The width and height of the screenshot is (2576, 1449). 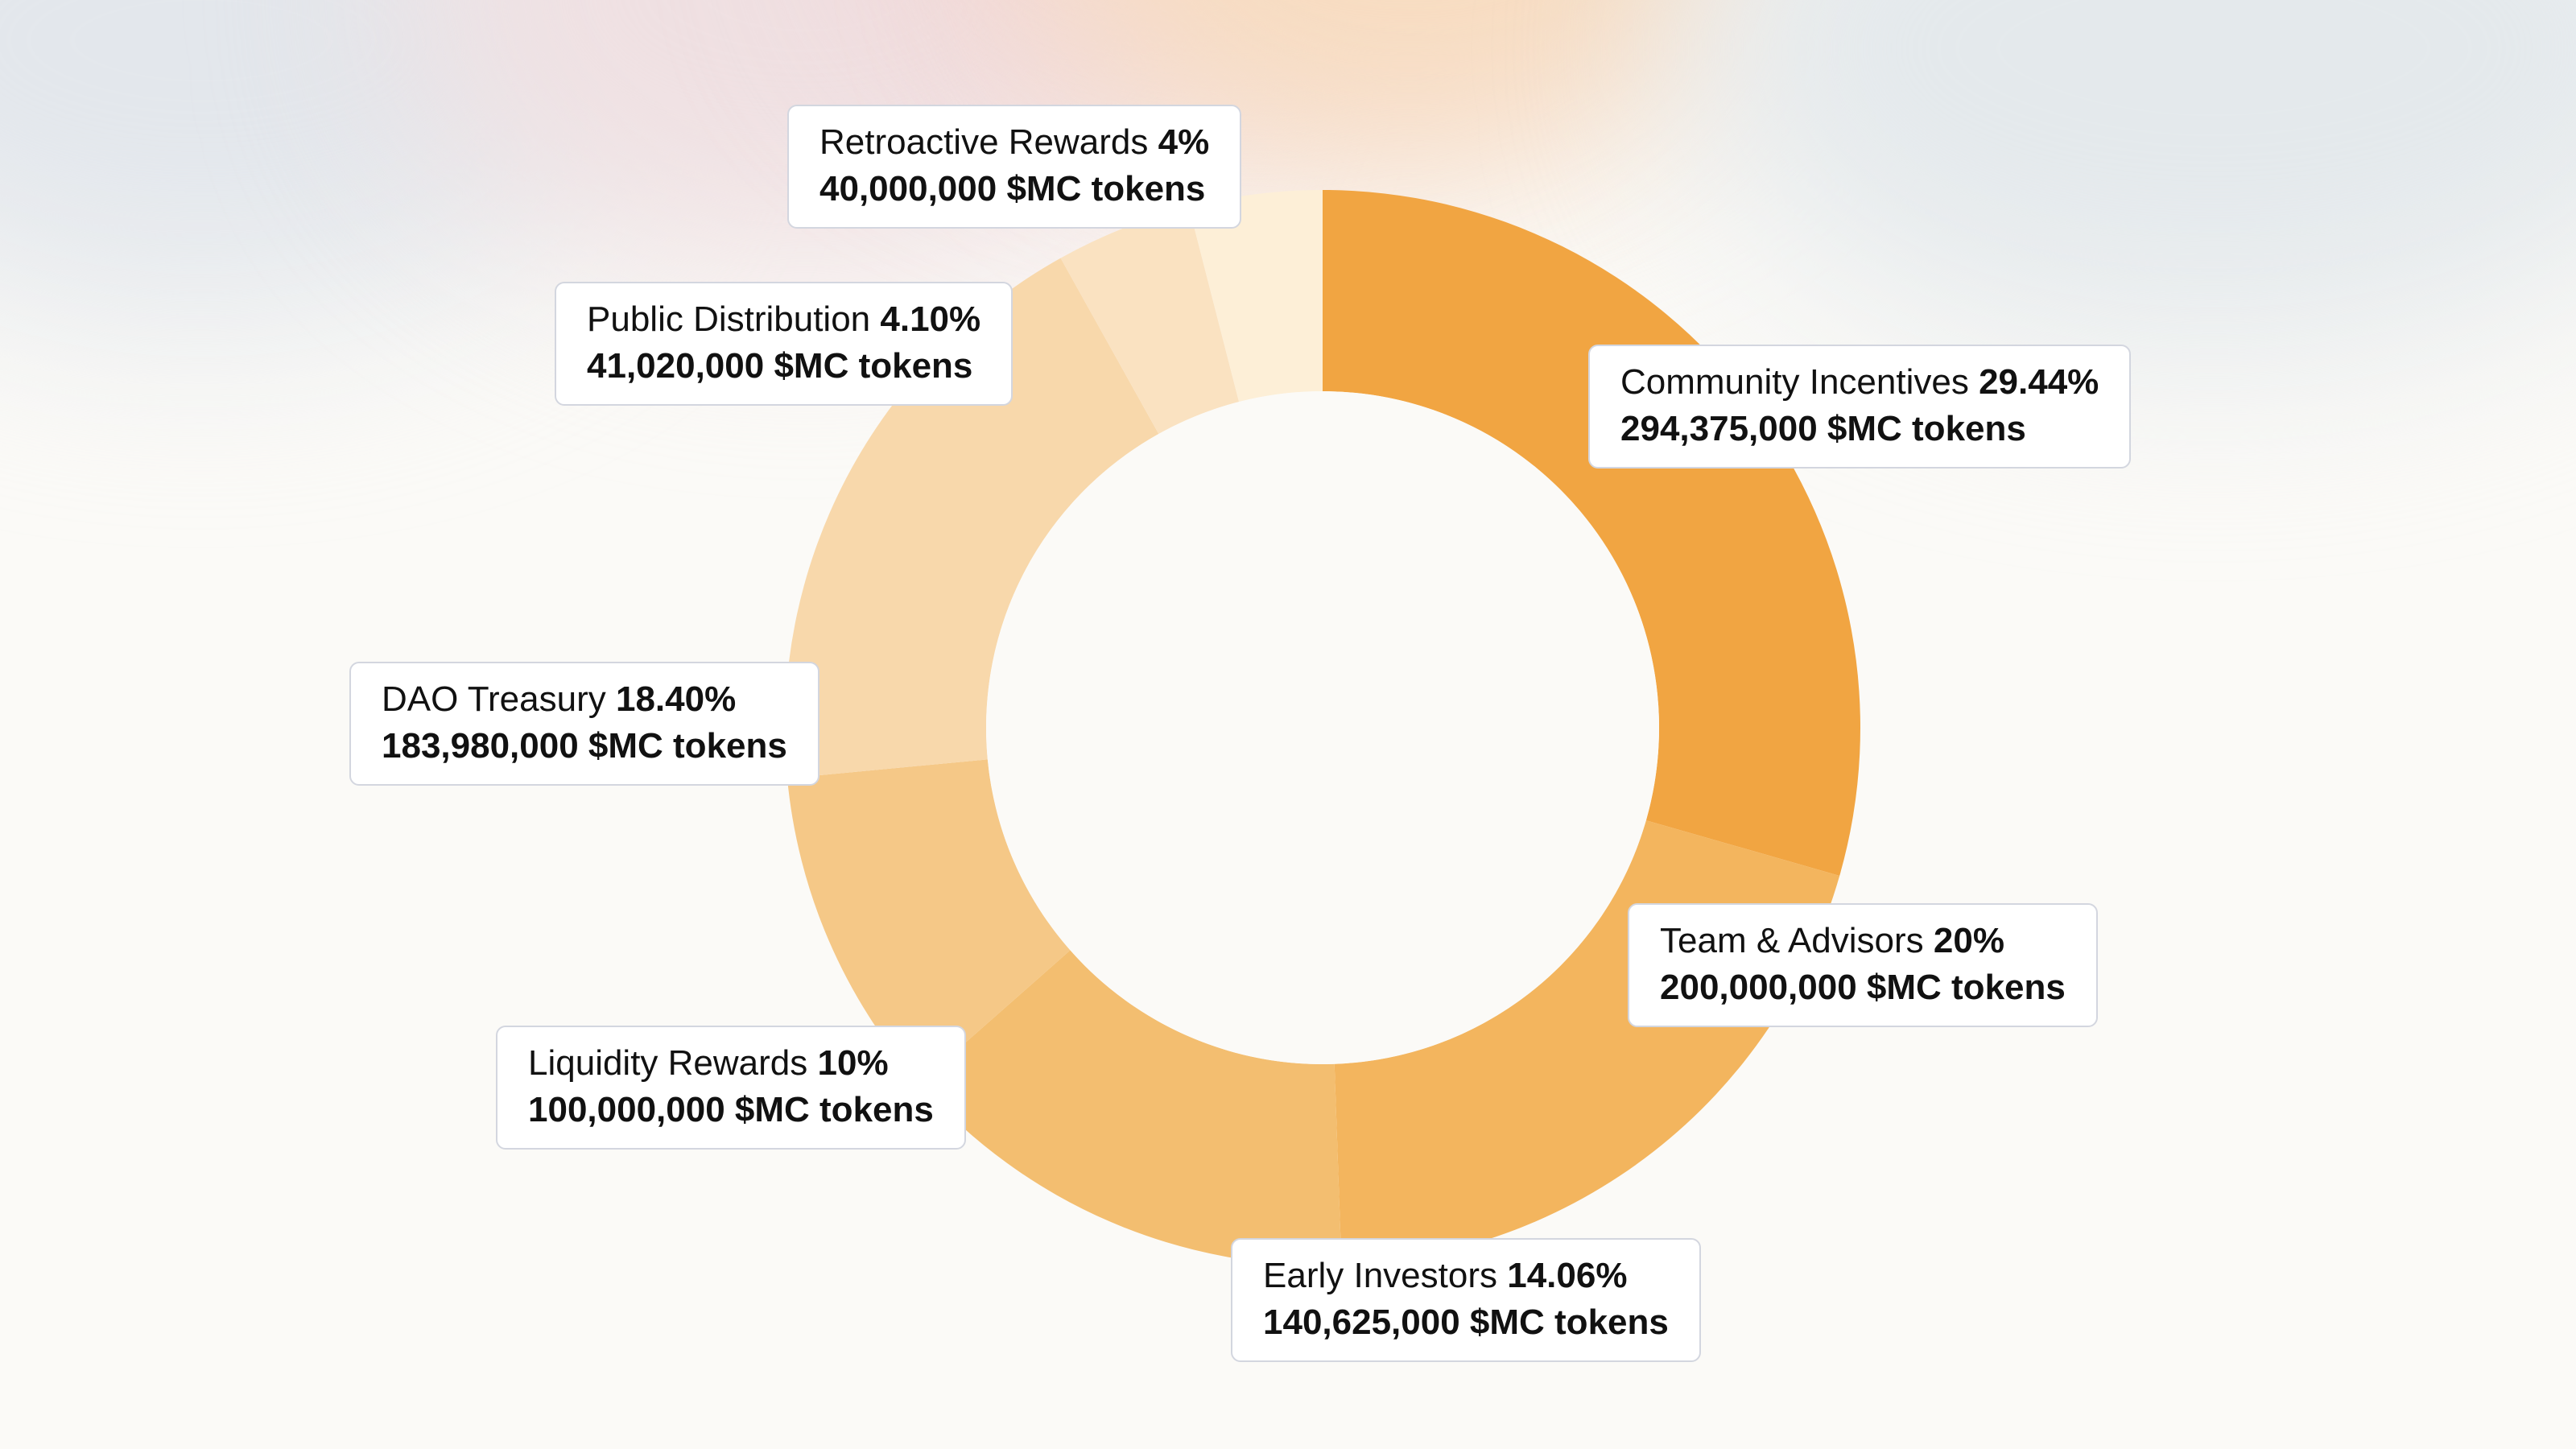 I want to click on donut-hole, so click(x=1322, y=727).